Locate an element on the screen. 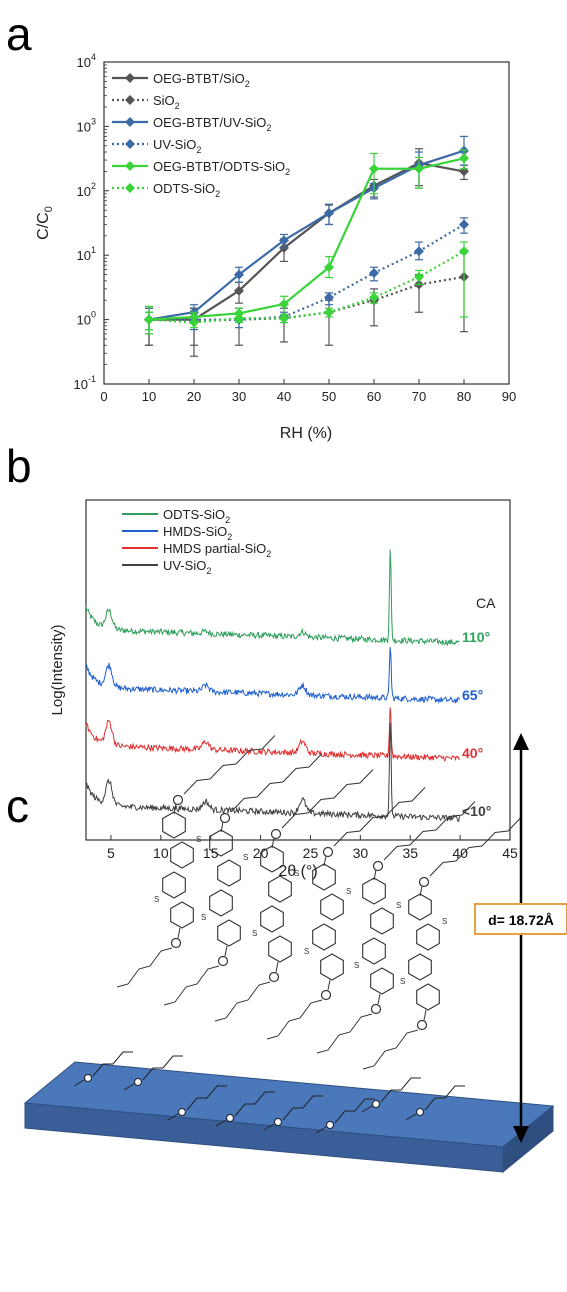 The height and width of the screenshot is (1292, 567). x-tick-label: 45 is located at coordinates (510, 853).